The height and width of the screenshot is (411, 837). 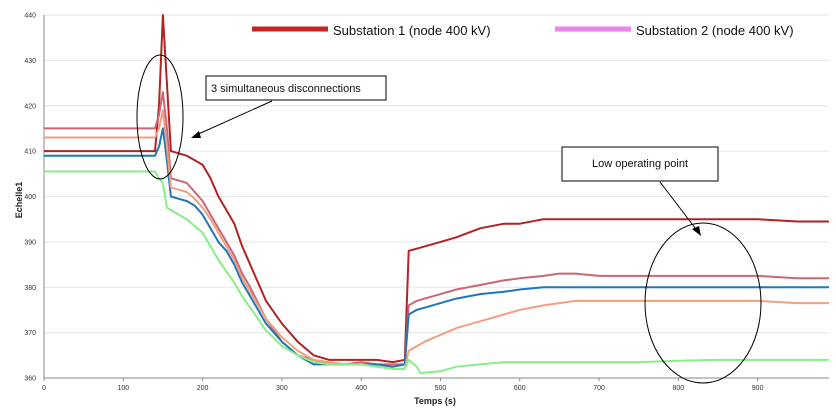 I want to click on y-tick-label: 400, so click(x=30, y=197).